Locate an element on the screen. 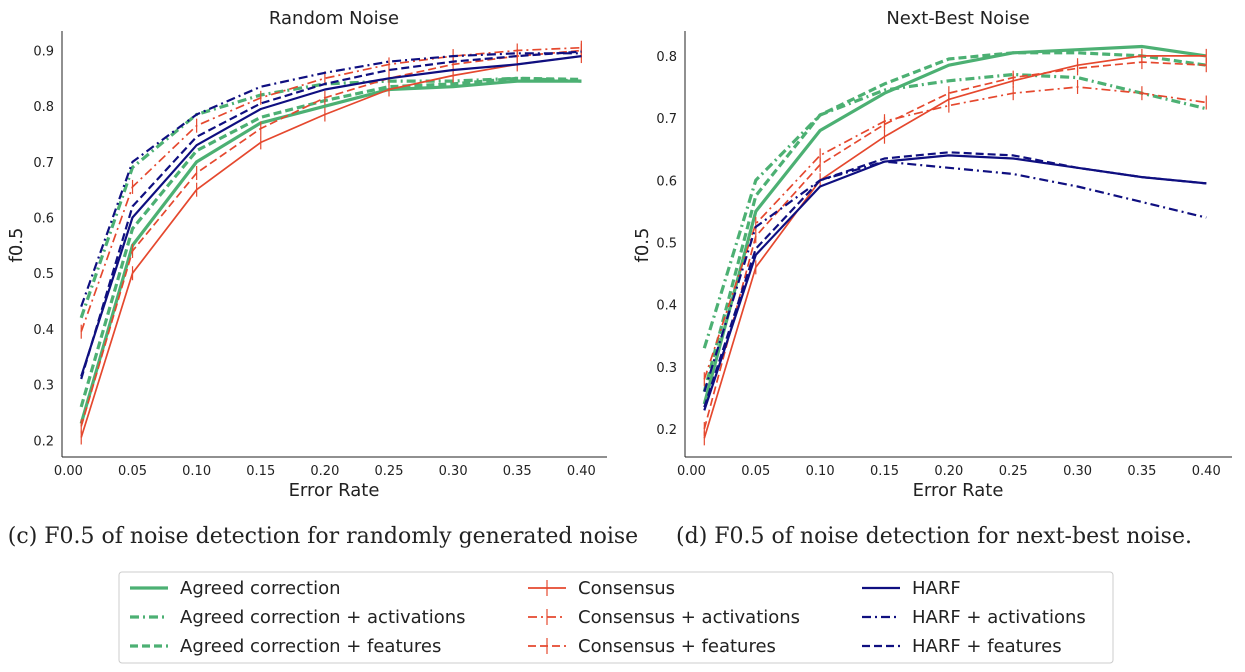 This screenshot has height=672, width=1245. legend-item: HARF + activations is located at coordinates (974, 617).